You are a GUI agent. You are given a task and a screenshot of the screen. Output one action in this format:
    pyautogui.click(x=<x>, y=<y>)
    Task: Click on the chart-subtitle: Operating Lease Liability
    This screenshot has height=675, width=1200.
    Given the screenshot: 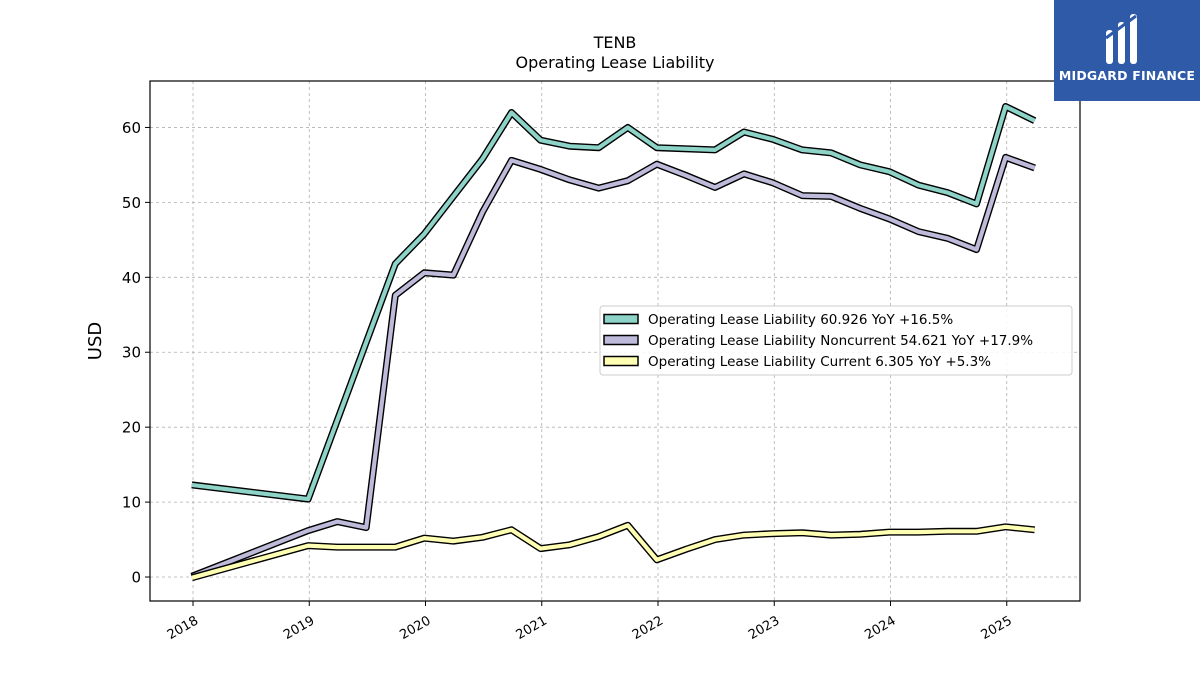 What is the action you would take?
    pyautogui.click(x=614, y=62)
    